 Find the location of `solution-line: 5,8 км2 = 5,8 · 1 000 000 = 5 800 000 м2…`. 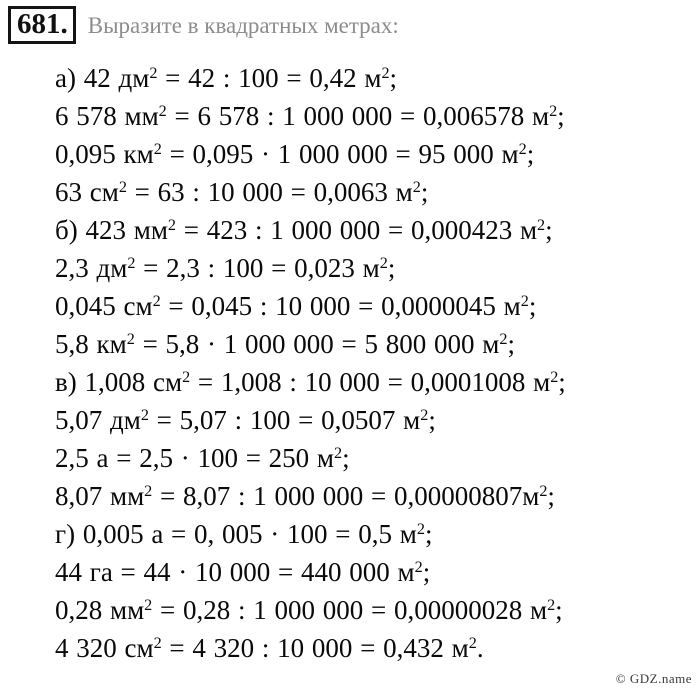

solution-line: 5,8 км2 = 5,8 · 1 000 000 = 5 800 000 м2… is located at coordinates (285, 344).